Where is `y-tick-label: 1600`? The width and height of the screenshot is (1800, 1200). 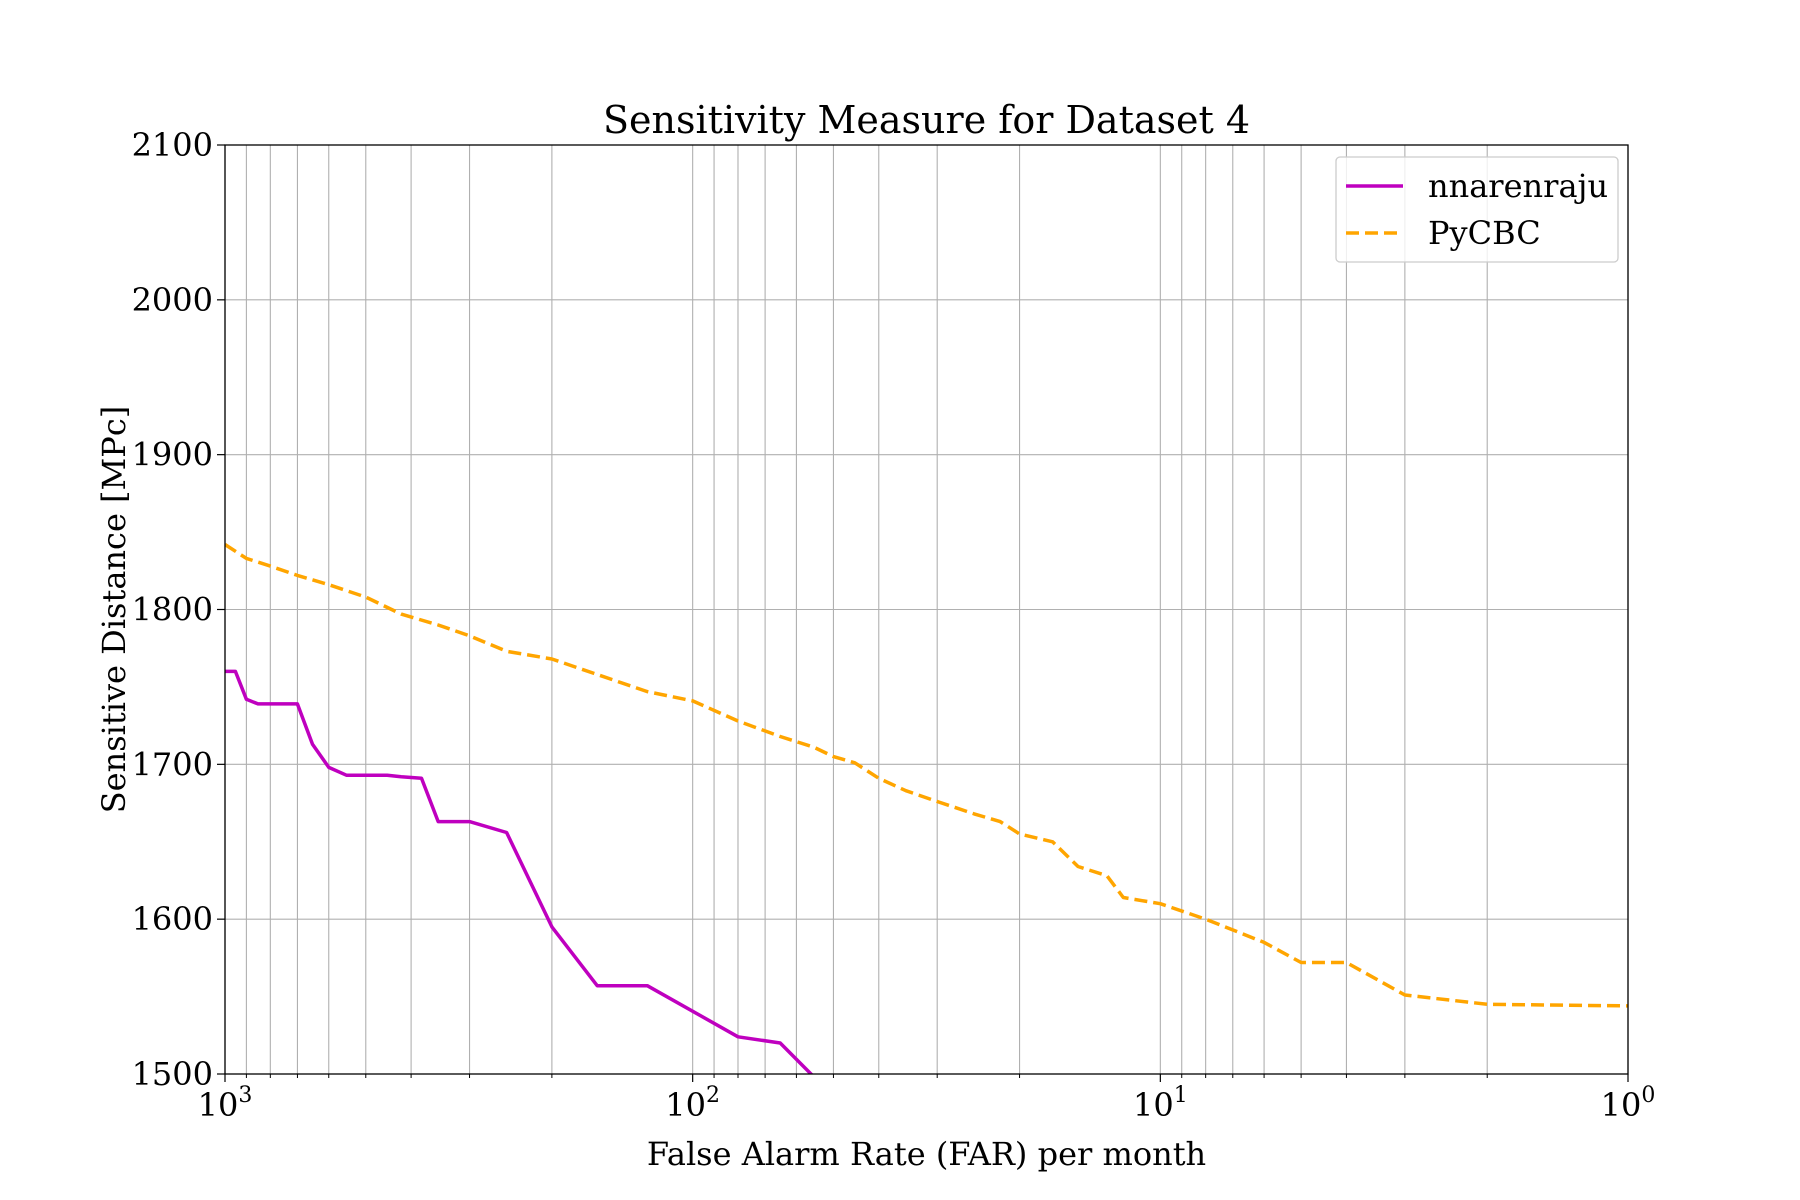
y-tick-label: 1600 is located at coordinates (172, 919).